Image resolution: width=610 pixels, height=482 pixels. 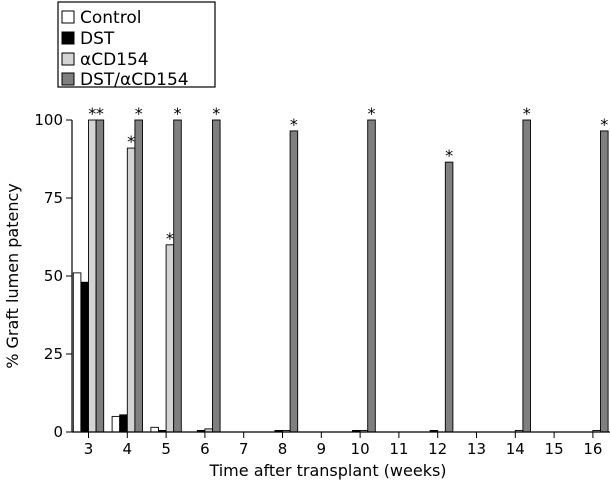 What do you see at coordinates (100, 113) in the screenshot?
I see `significance-star-dst-cd154-week-3: *` at bounding box center [100, 113].